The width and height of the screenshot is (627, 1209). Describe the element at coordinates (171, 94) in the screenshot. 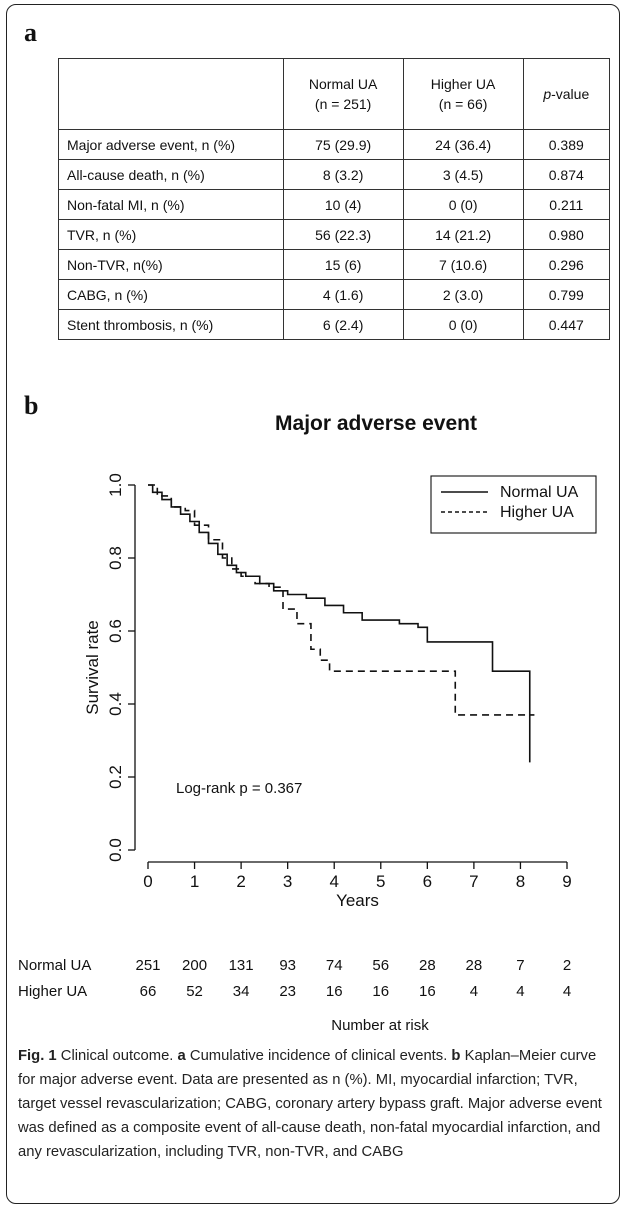

I see `header-empty` at that location.